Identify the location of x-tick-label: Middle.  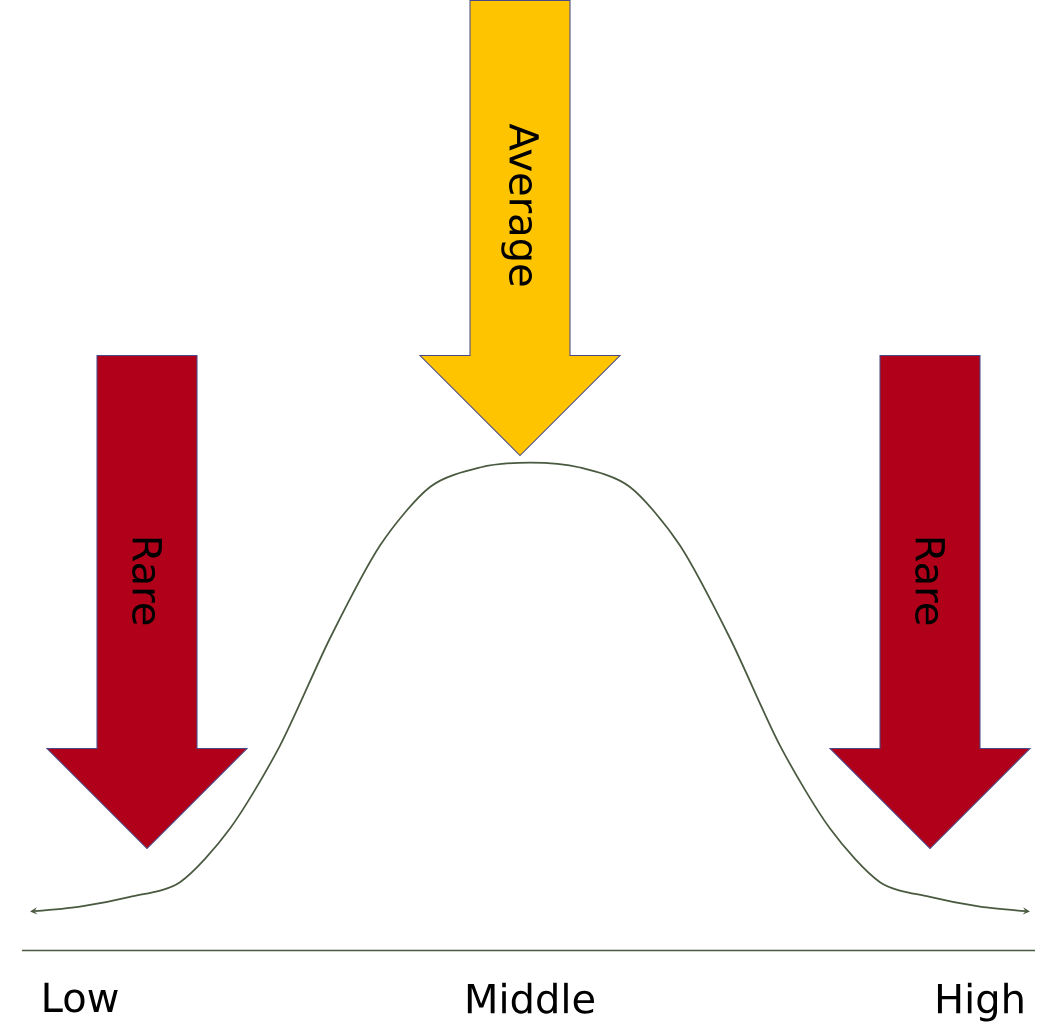
(530, 998).